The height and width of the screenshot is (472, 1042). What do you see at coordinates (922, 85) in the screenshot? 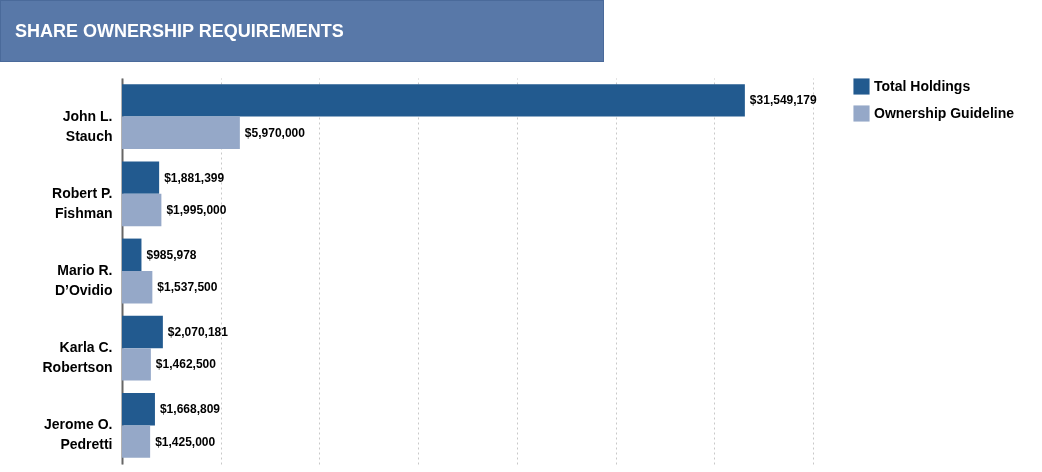
I see `legend-label: Total Holdings` at bounding box center [922, 85].